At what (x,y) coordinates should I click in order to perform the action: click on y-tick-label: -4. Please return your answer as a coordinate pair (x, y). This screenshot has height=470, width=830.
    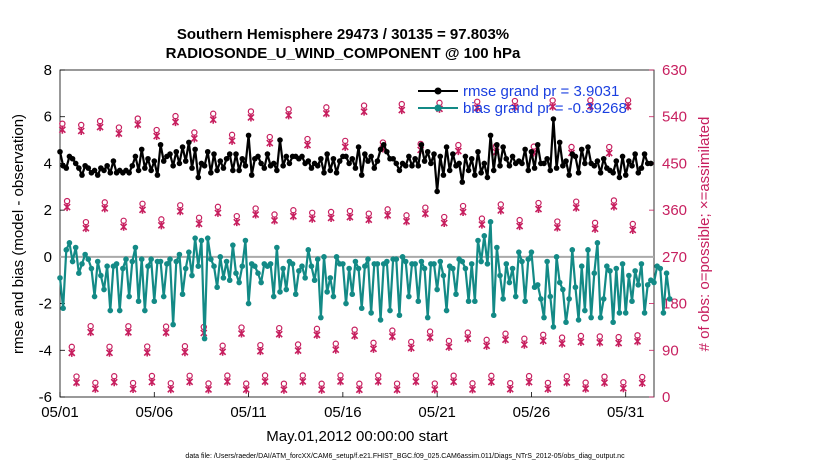
    Looking at the image, I should click on (45, 350).